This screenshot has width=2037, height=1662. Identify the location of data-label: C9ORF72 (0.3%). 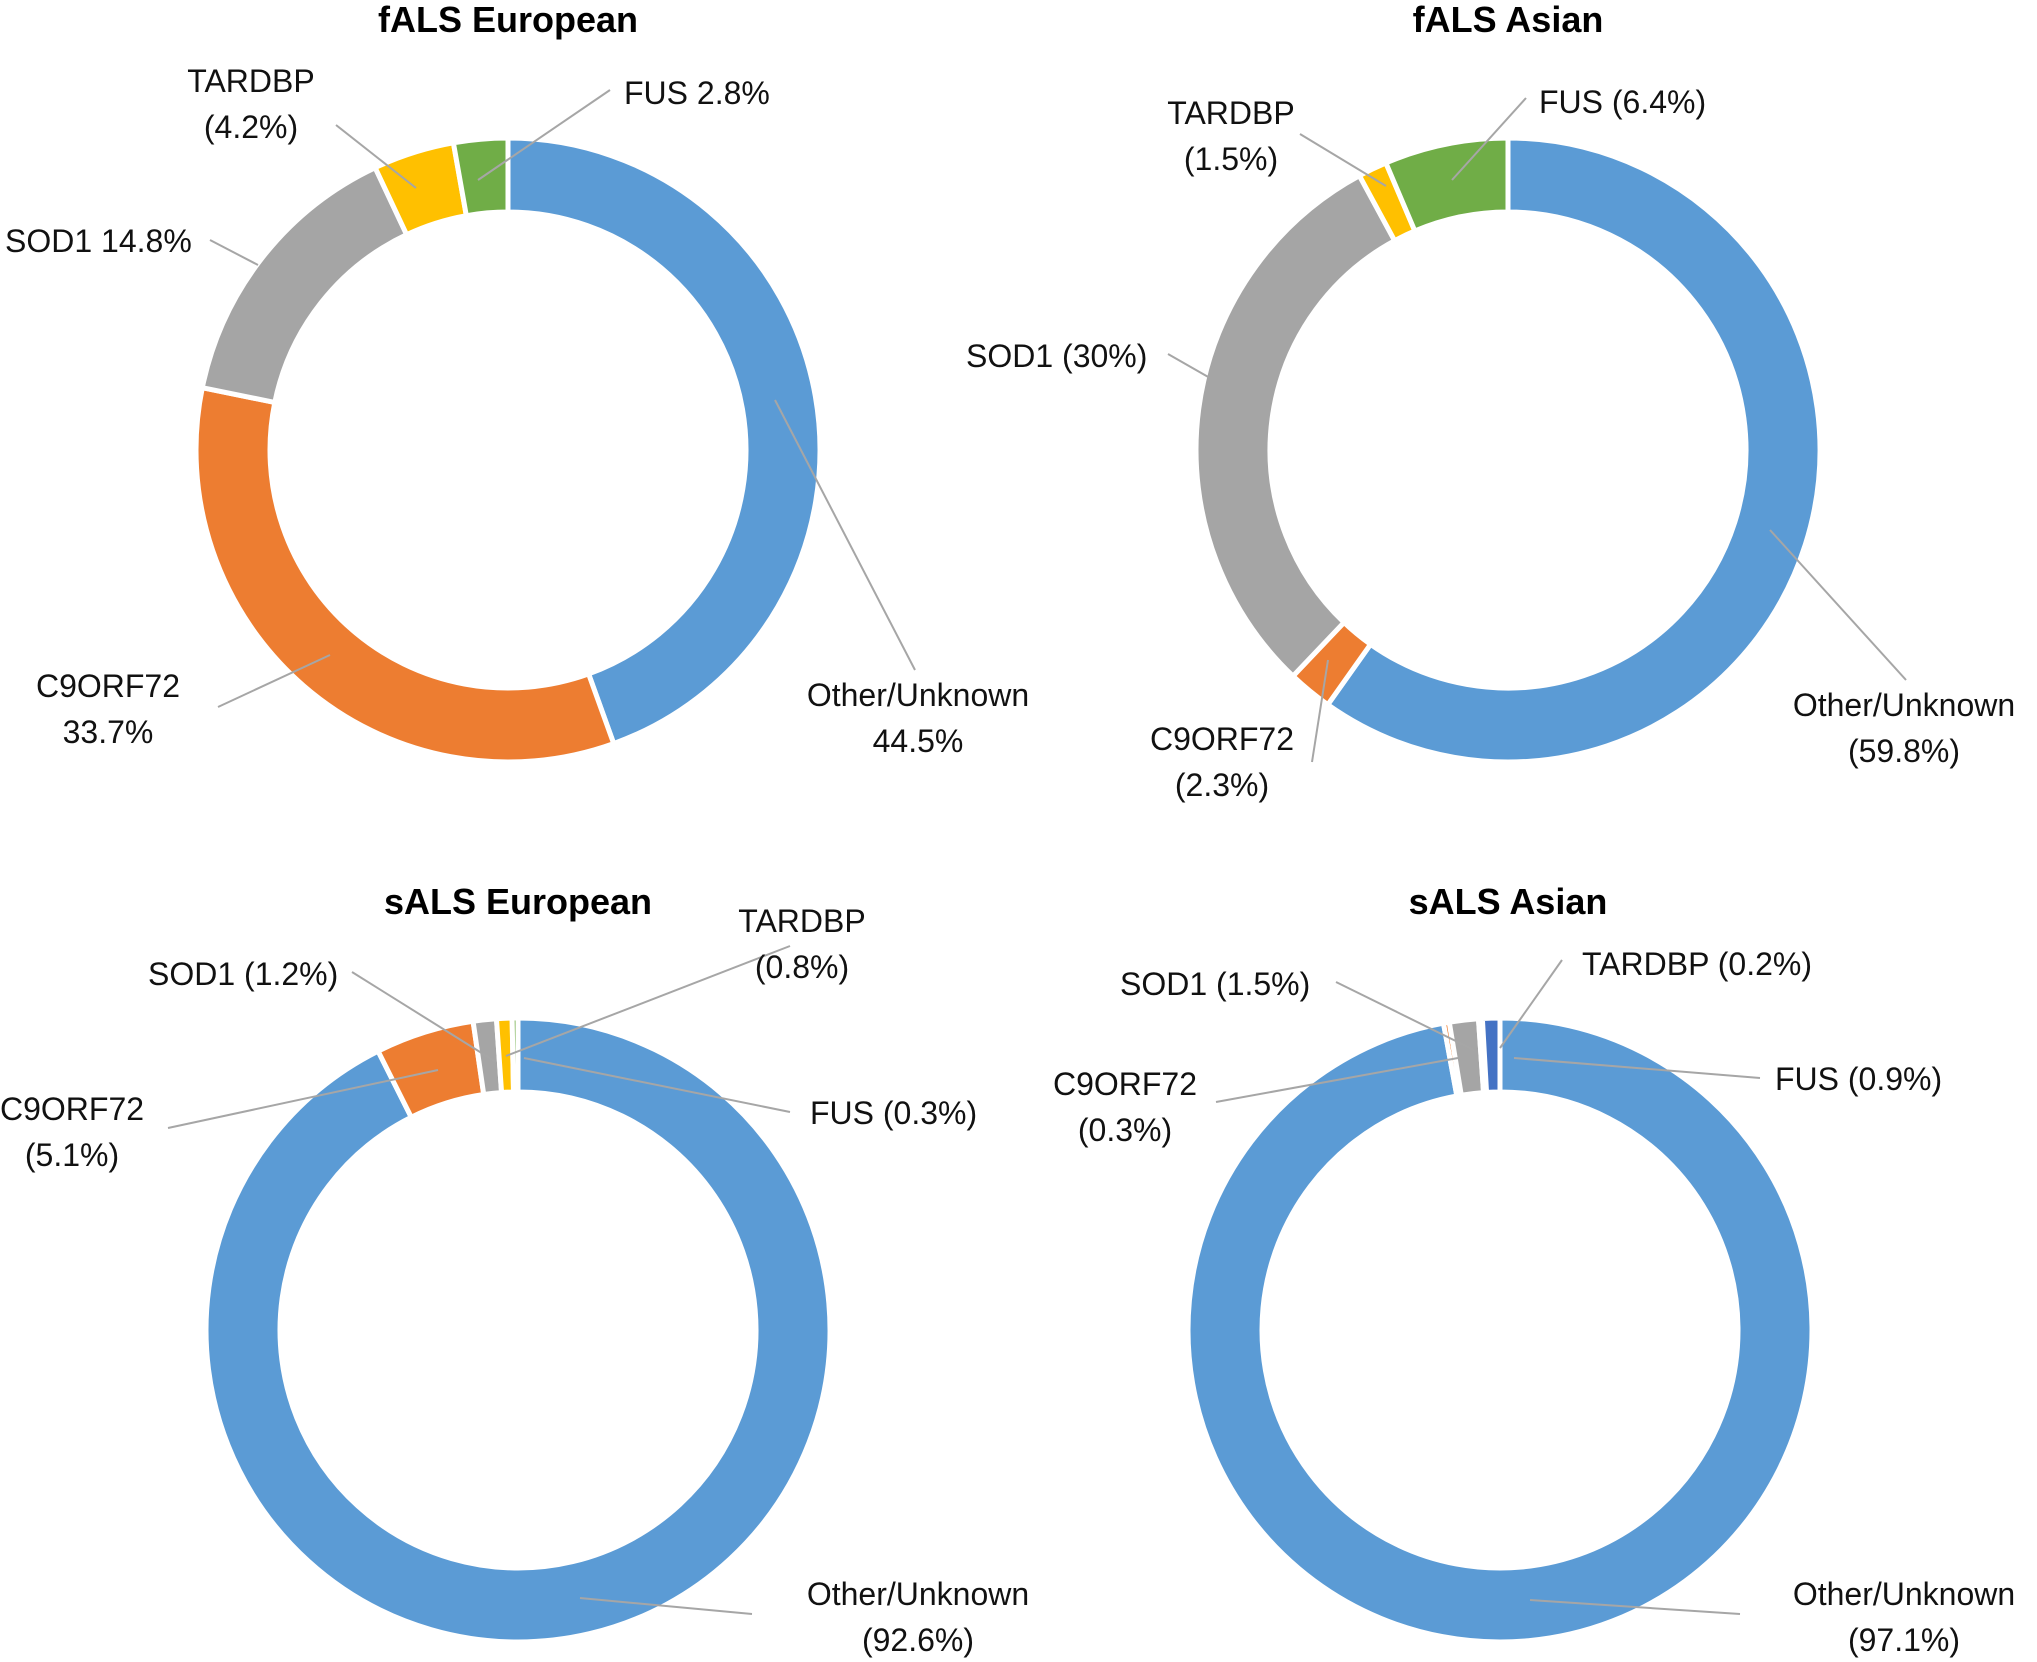
(1125, 1107).